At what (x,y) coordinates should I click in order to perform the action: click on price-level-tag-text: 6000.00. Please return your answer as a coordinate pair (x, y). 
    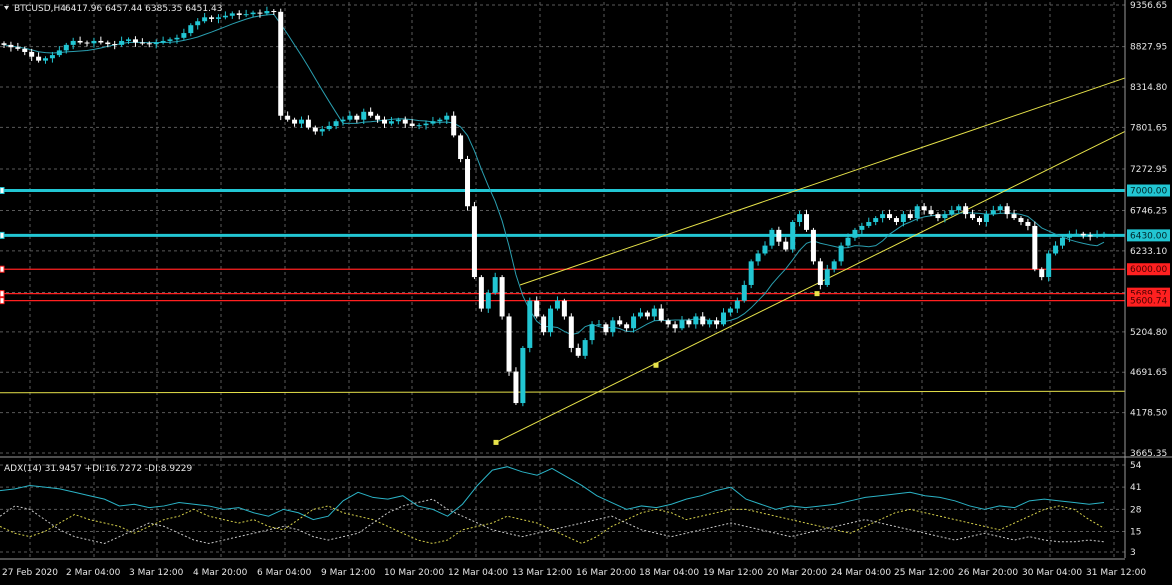
    Looking at the image, I should click on (1148, 270).